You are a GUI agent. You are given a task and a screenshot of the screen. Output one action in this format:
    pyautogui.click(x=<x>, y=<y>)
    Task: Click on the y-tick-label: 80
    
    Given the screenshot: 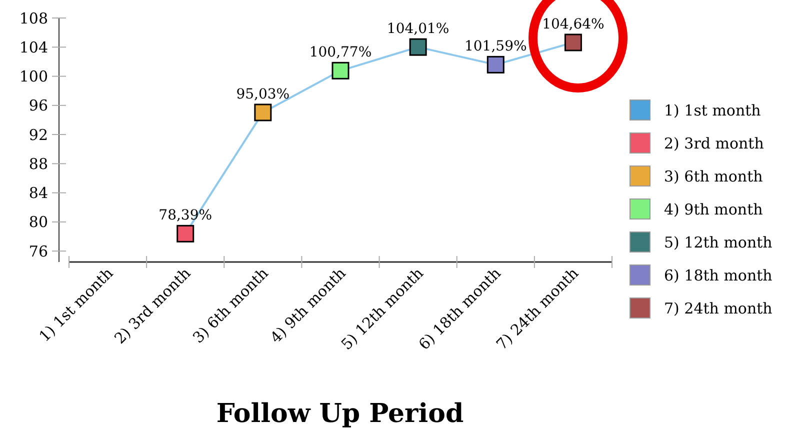 What is the action you would take?
    pyautogui.click(x=38, y=222)
    